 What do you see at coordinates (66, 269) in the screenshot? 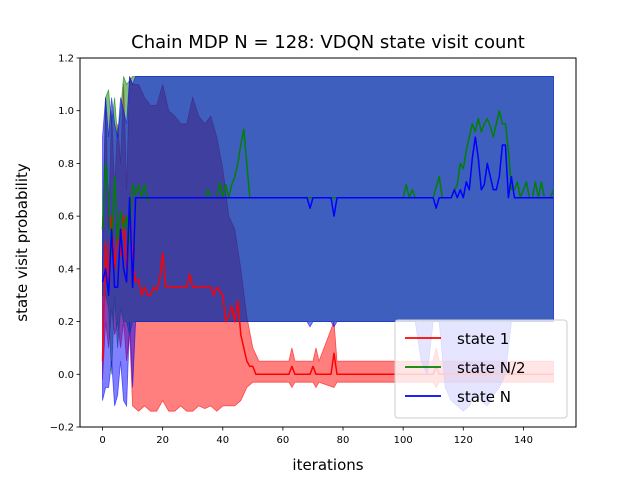
I see `y-tick-label: 0.4` at bounding box center [66, 269].